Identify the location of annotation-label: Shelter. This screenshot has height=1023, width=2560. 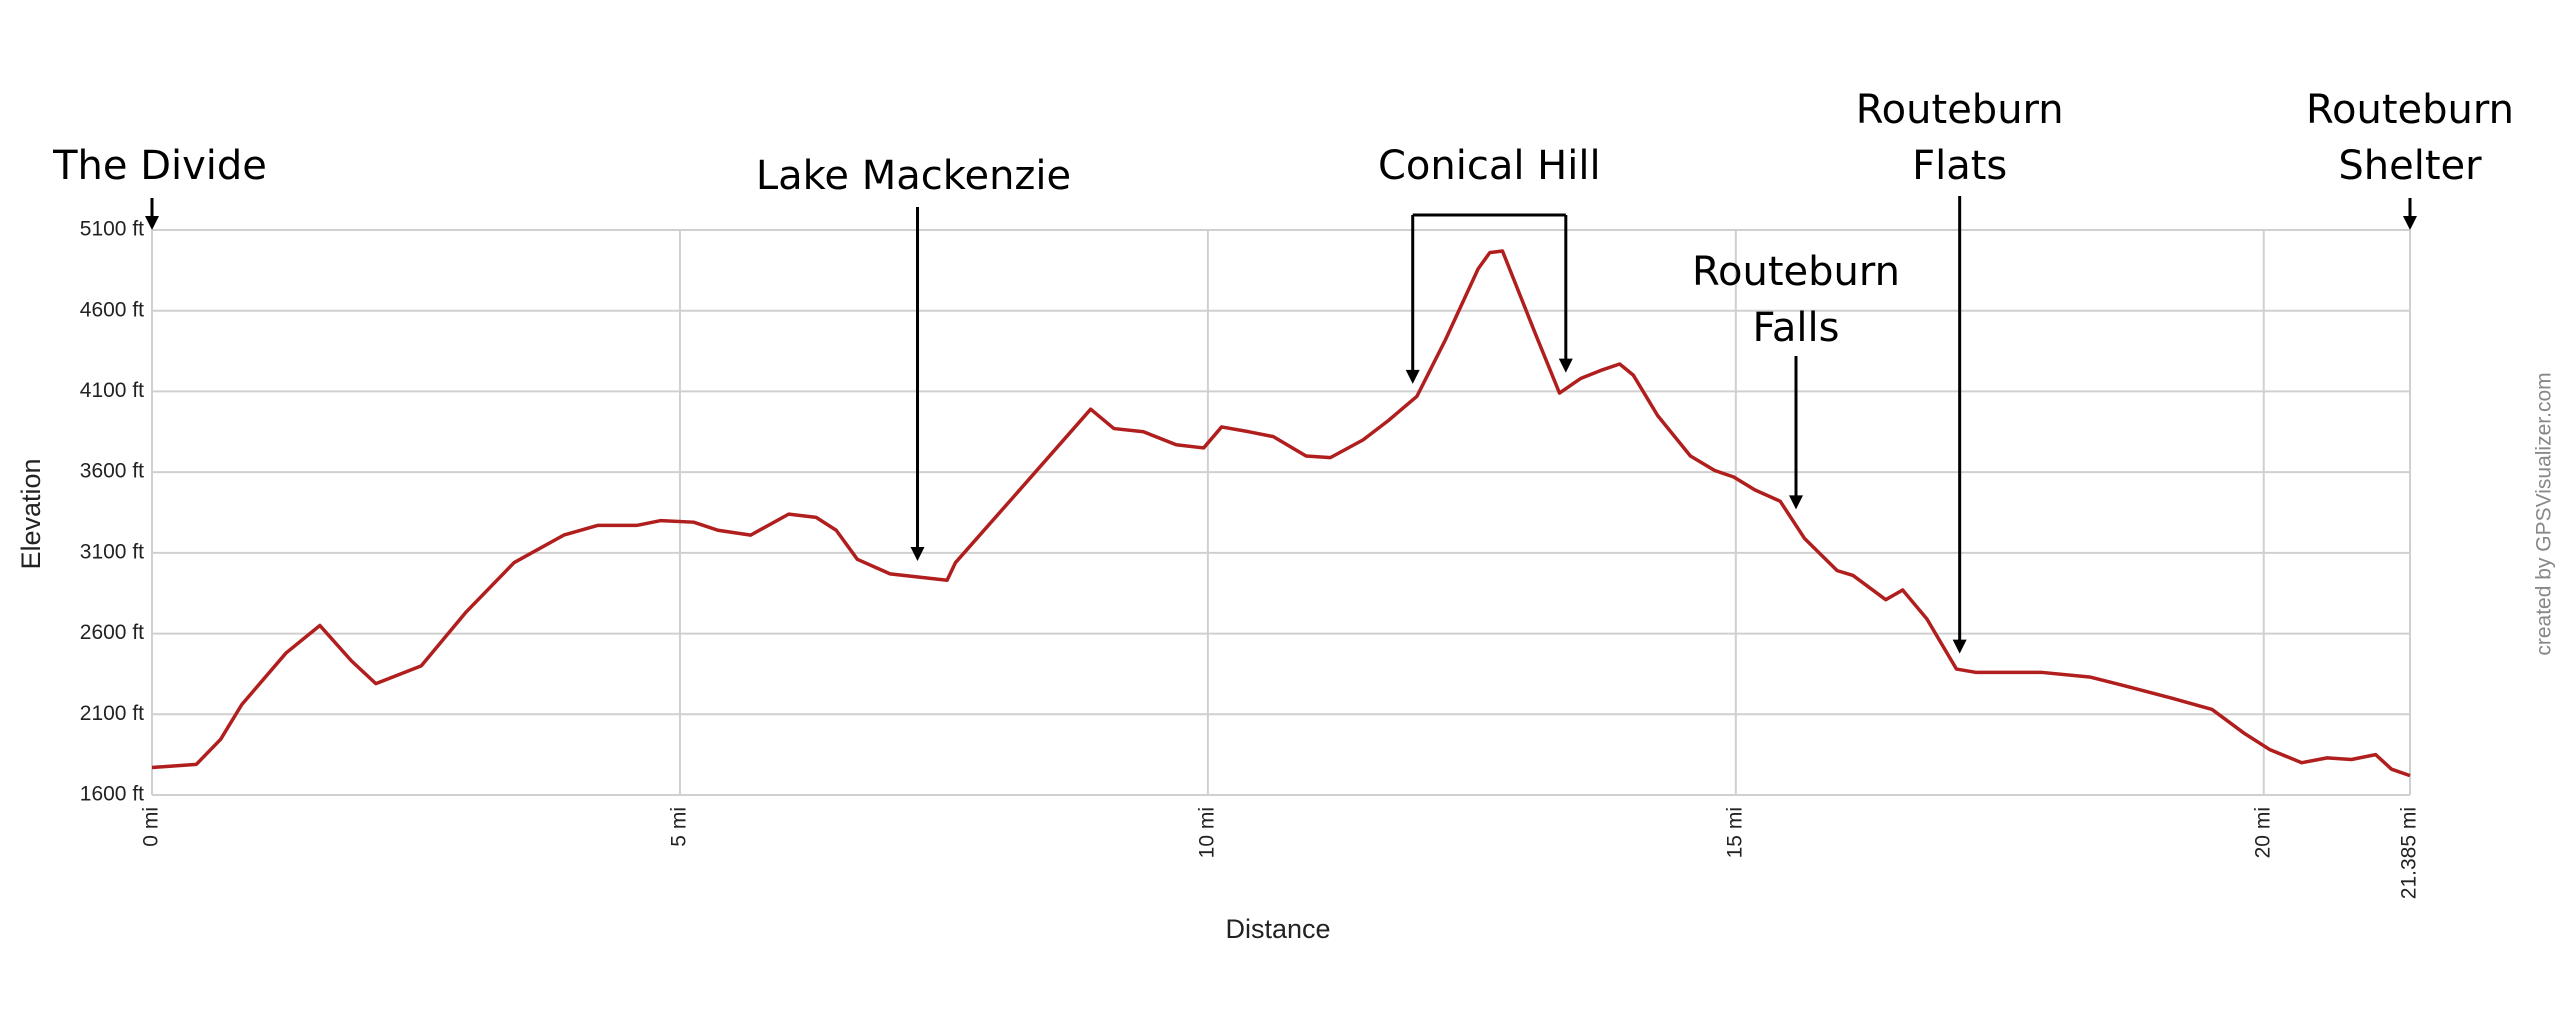
(2410, 166).